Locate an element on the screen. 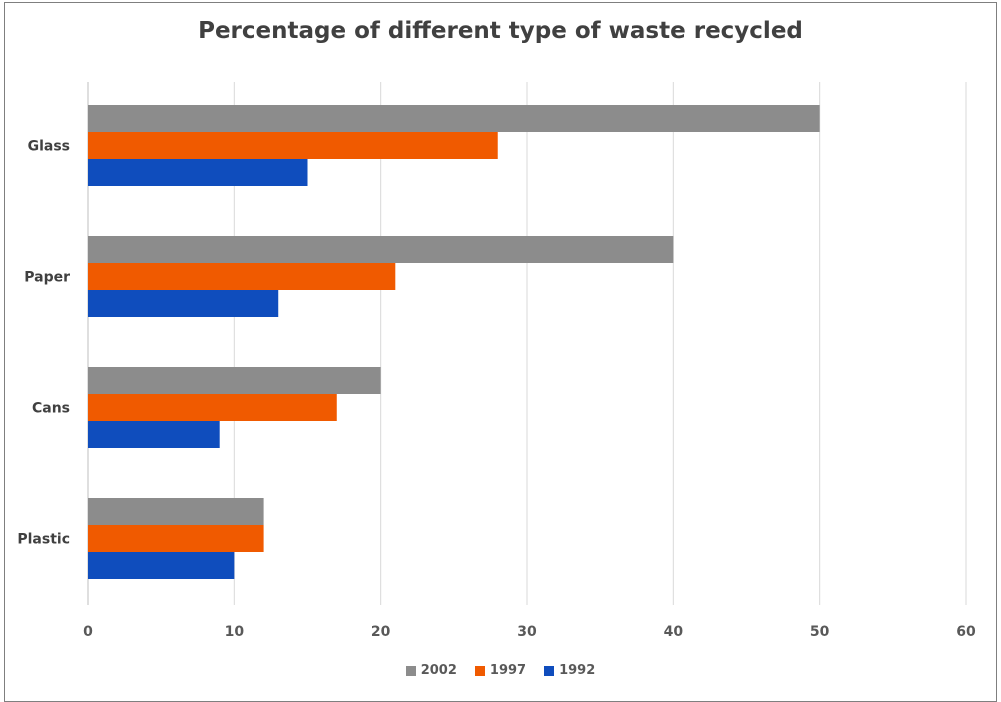 This screenshot has width=1001, height=702. y-category-label-plastic: Plastic is located at coordinates (43, 540).